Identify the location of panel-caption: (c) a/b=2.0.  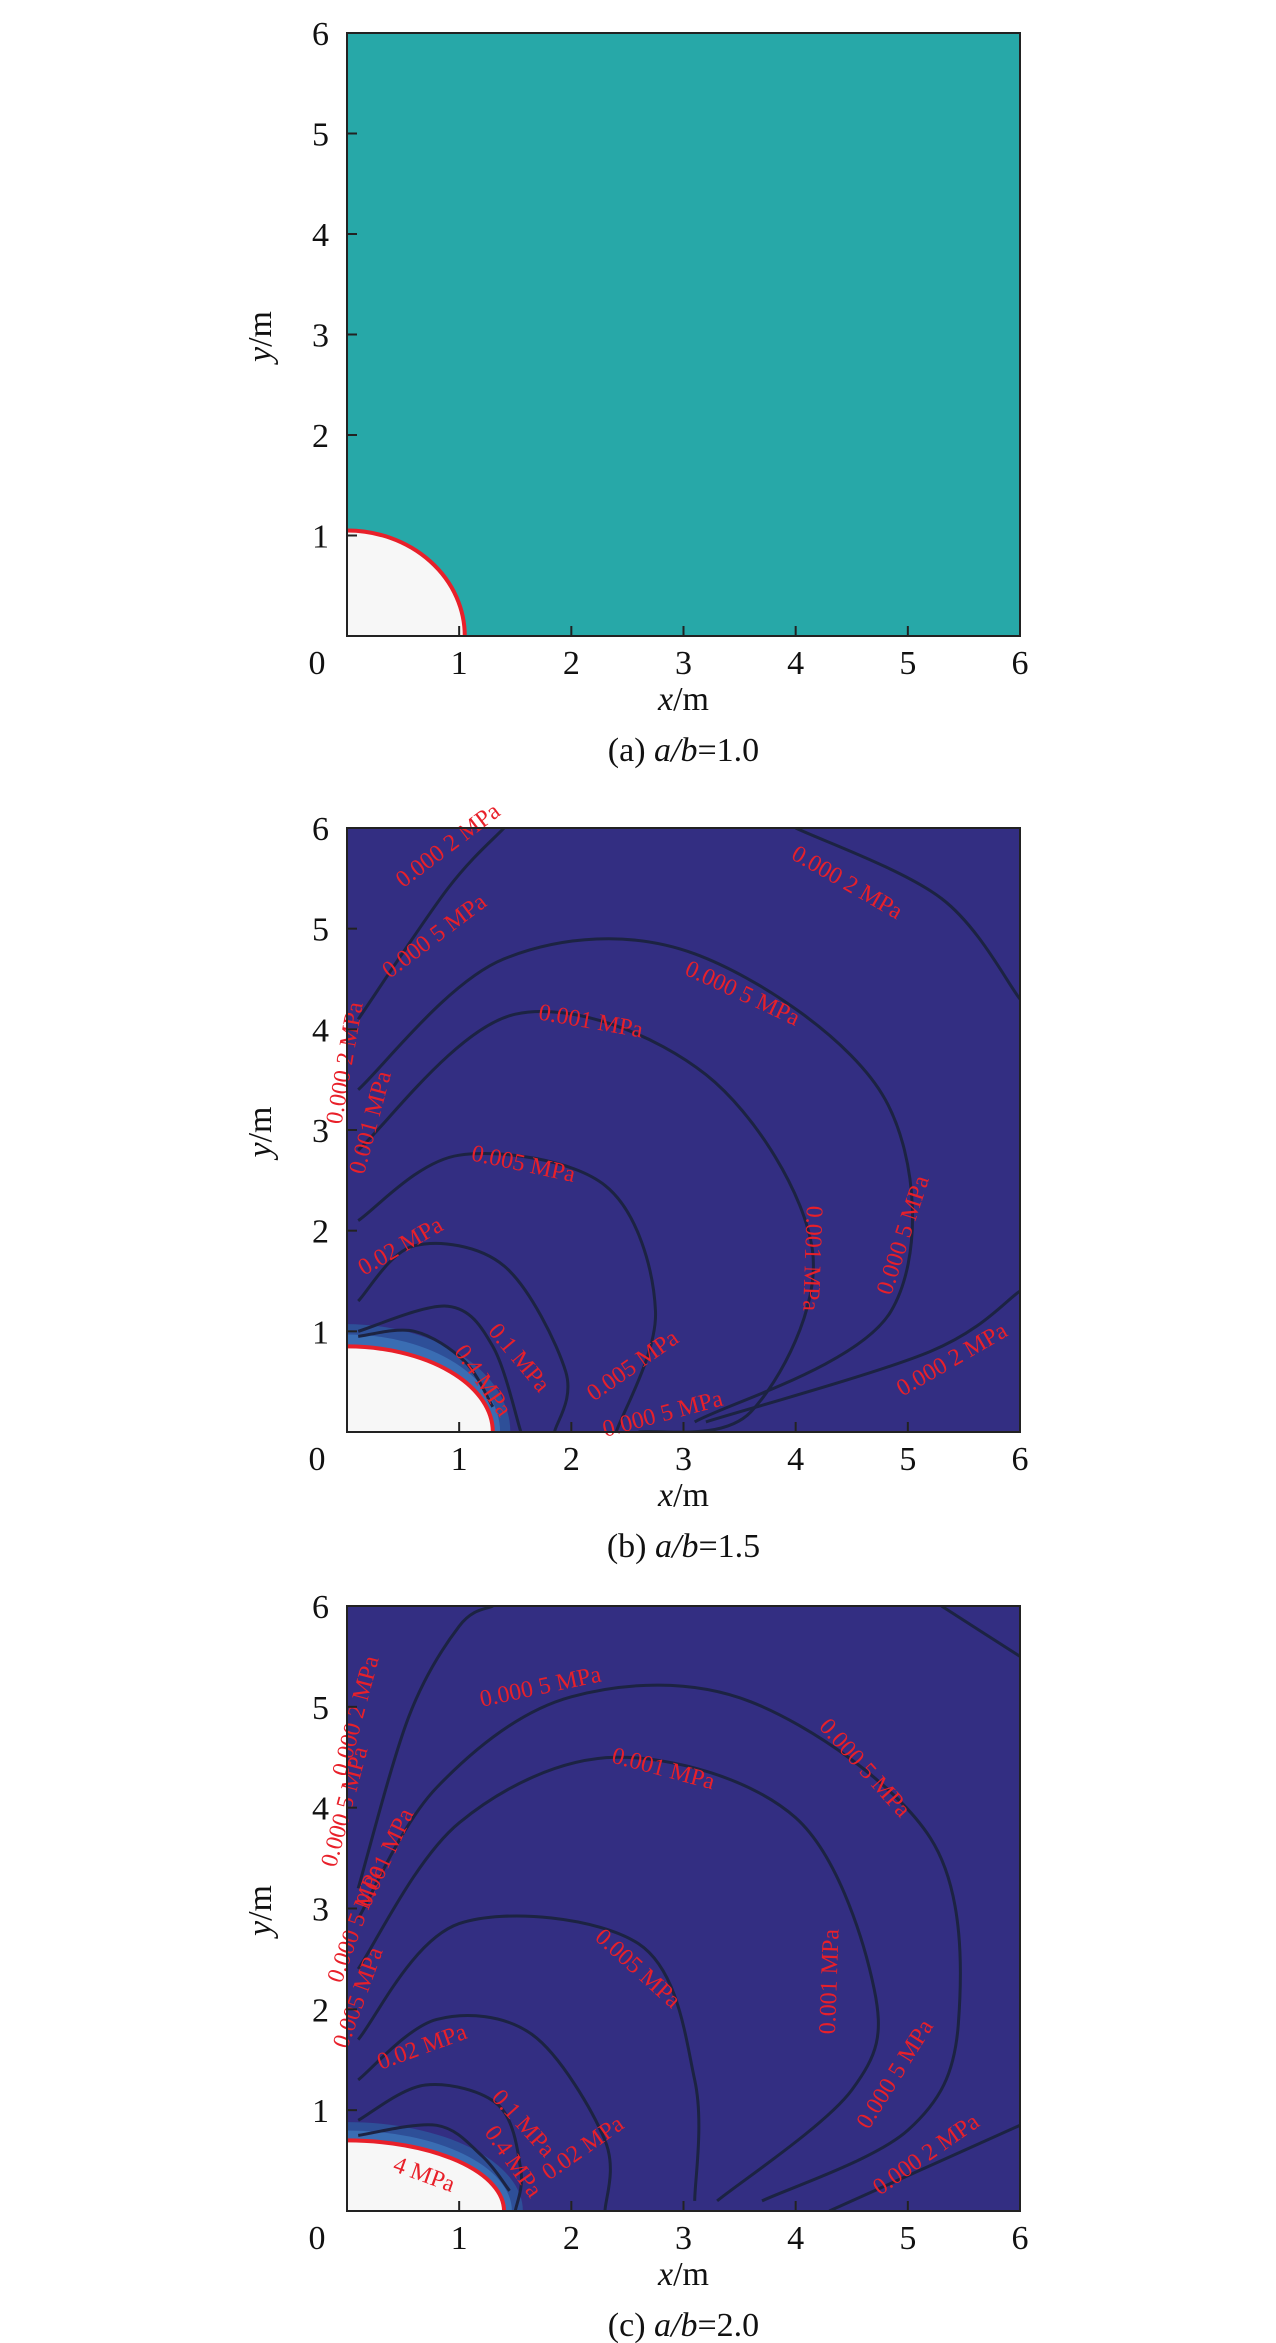
(683, 2325).